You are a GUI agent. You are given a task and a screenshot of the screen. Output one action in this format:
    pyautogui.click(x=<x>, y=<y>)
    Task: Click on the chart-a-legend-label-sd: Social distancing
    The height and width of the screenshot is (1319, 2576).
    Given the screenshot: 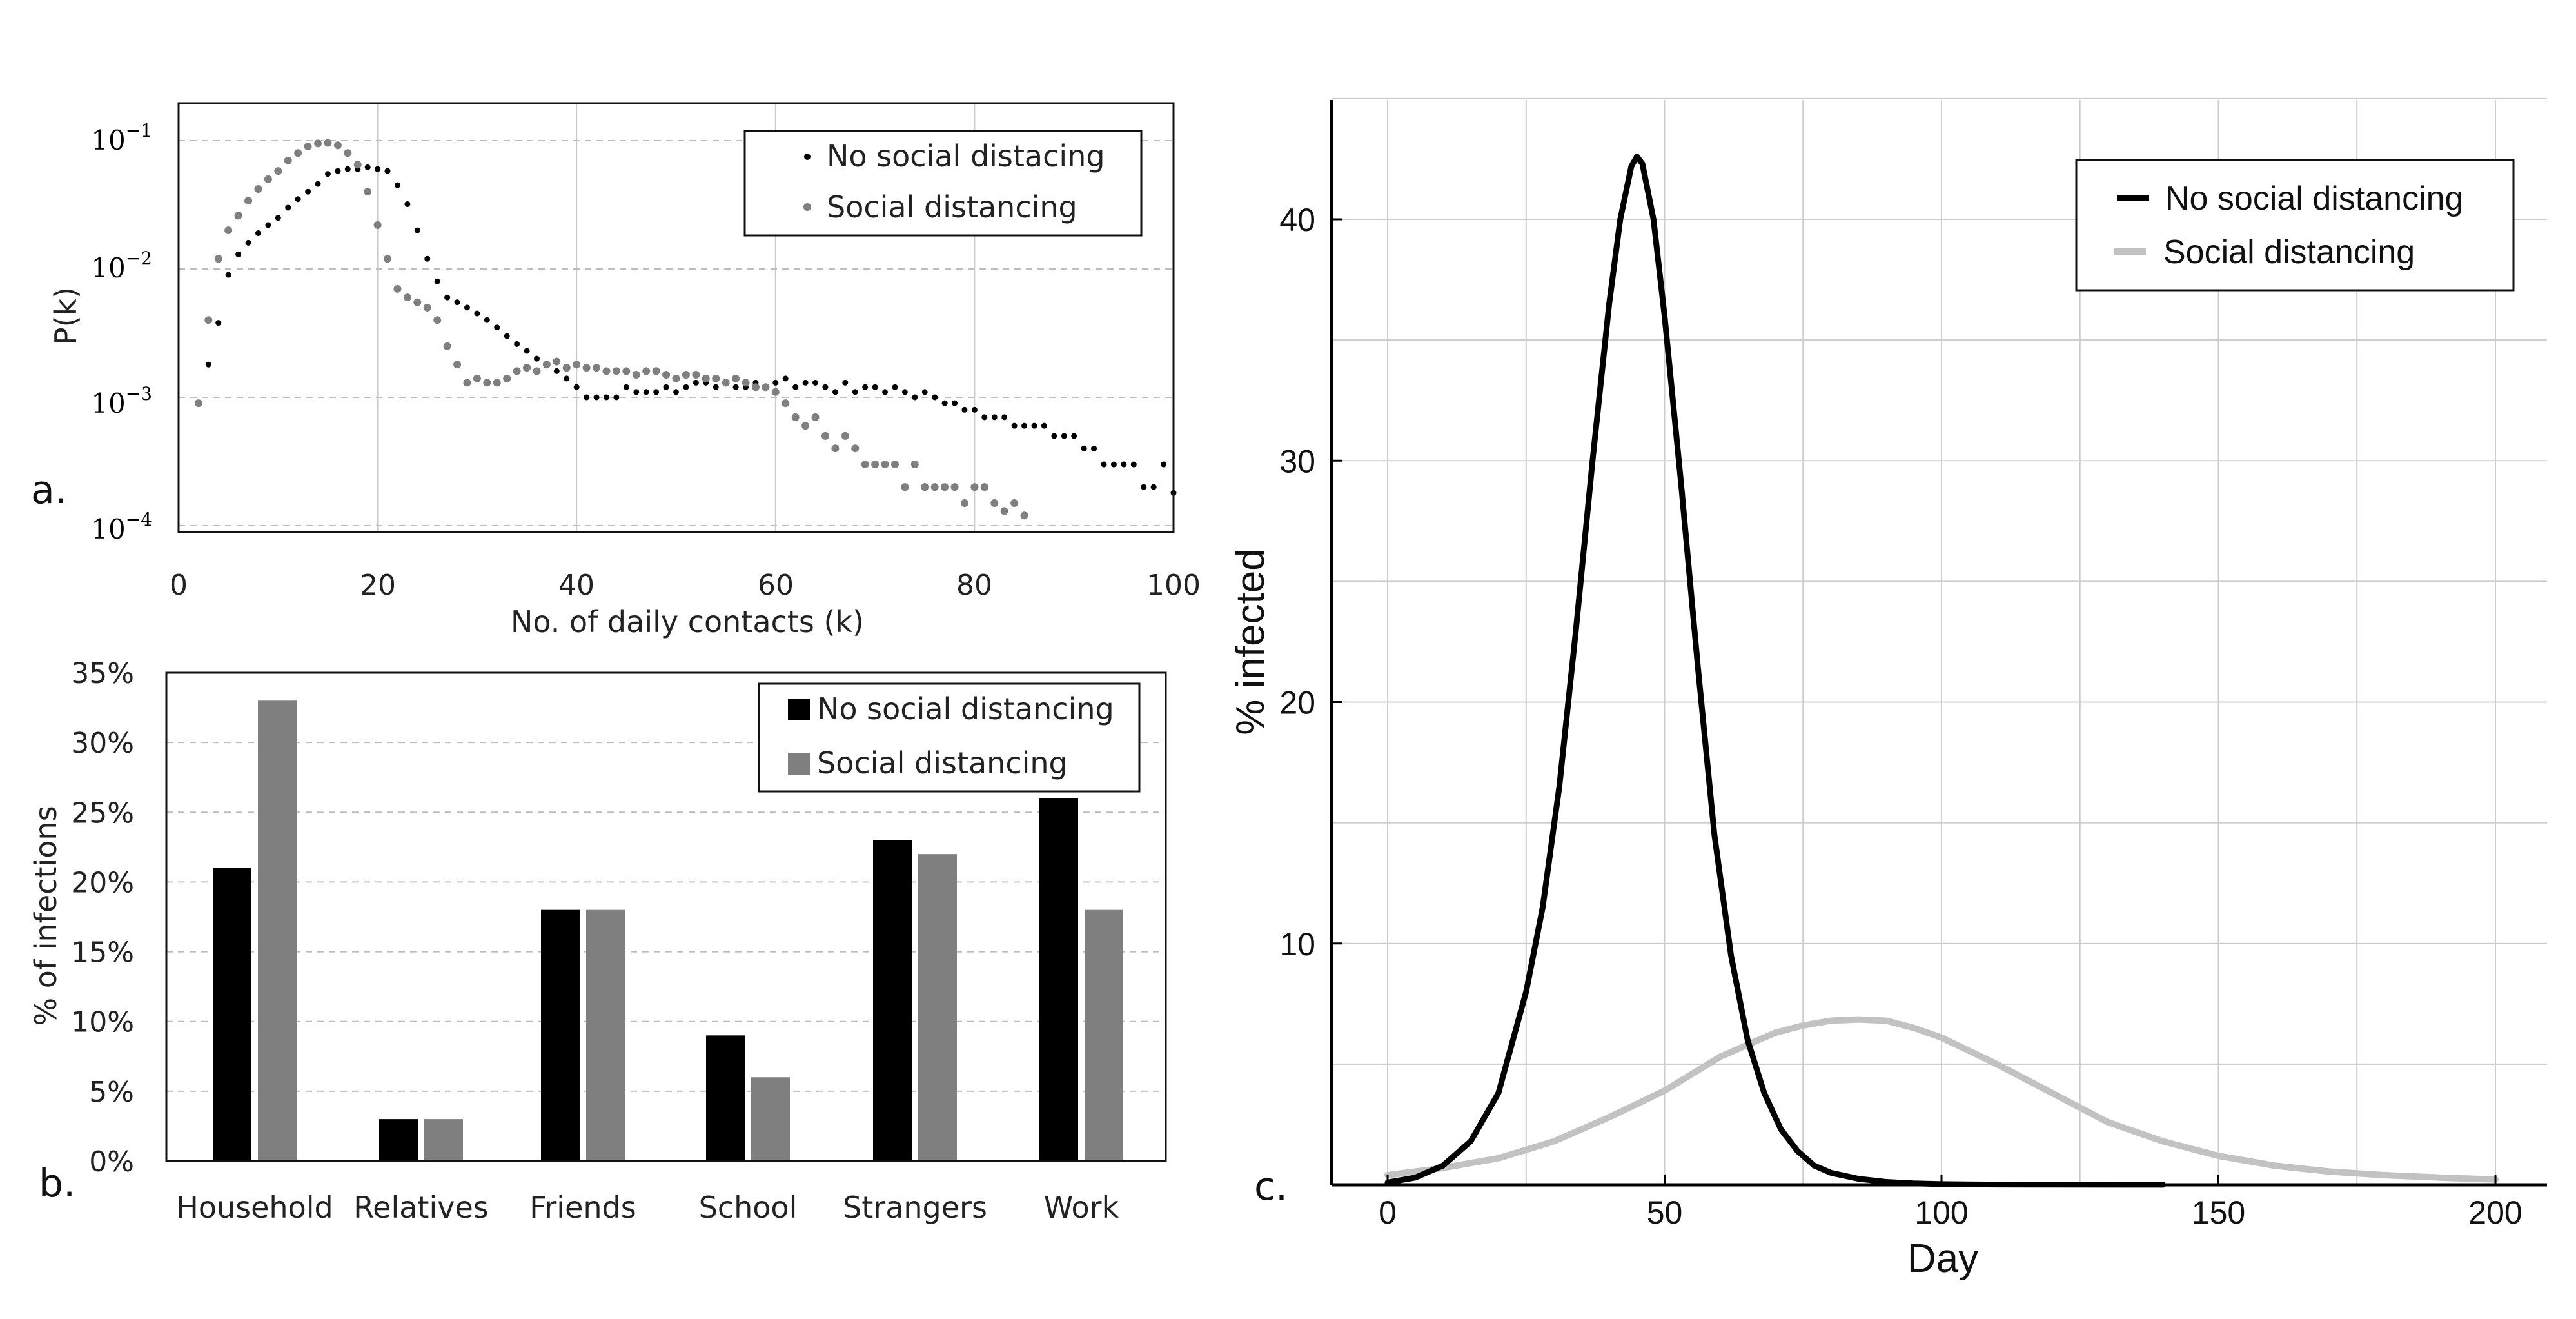 What is the action you would take?
    pyautogui.click(x=952, y=207)
    